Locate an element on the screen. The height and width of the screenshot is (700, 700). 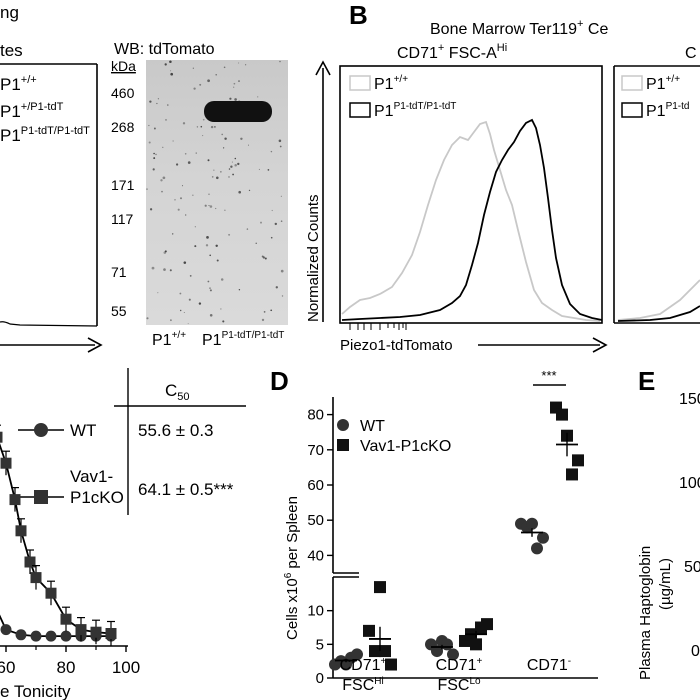
panel-b-histogram-p1tdt is located at coordinates (472, 219).